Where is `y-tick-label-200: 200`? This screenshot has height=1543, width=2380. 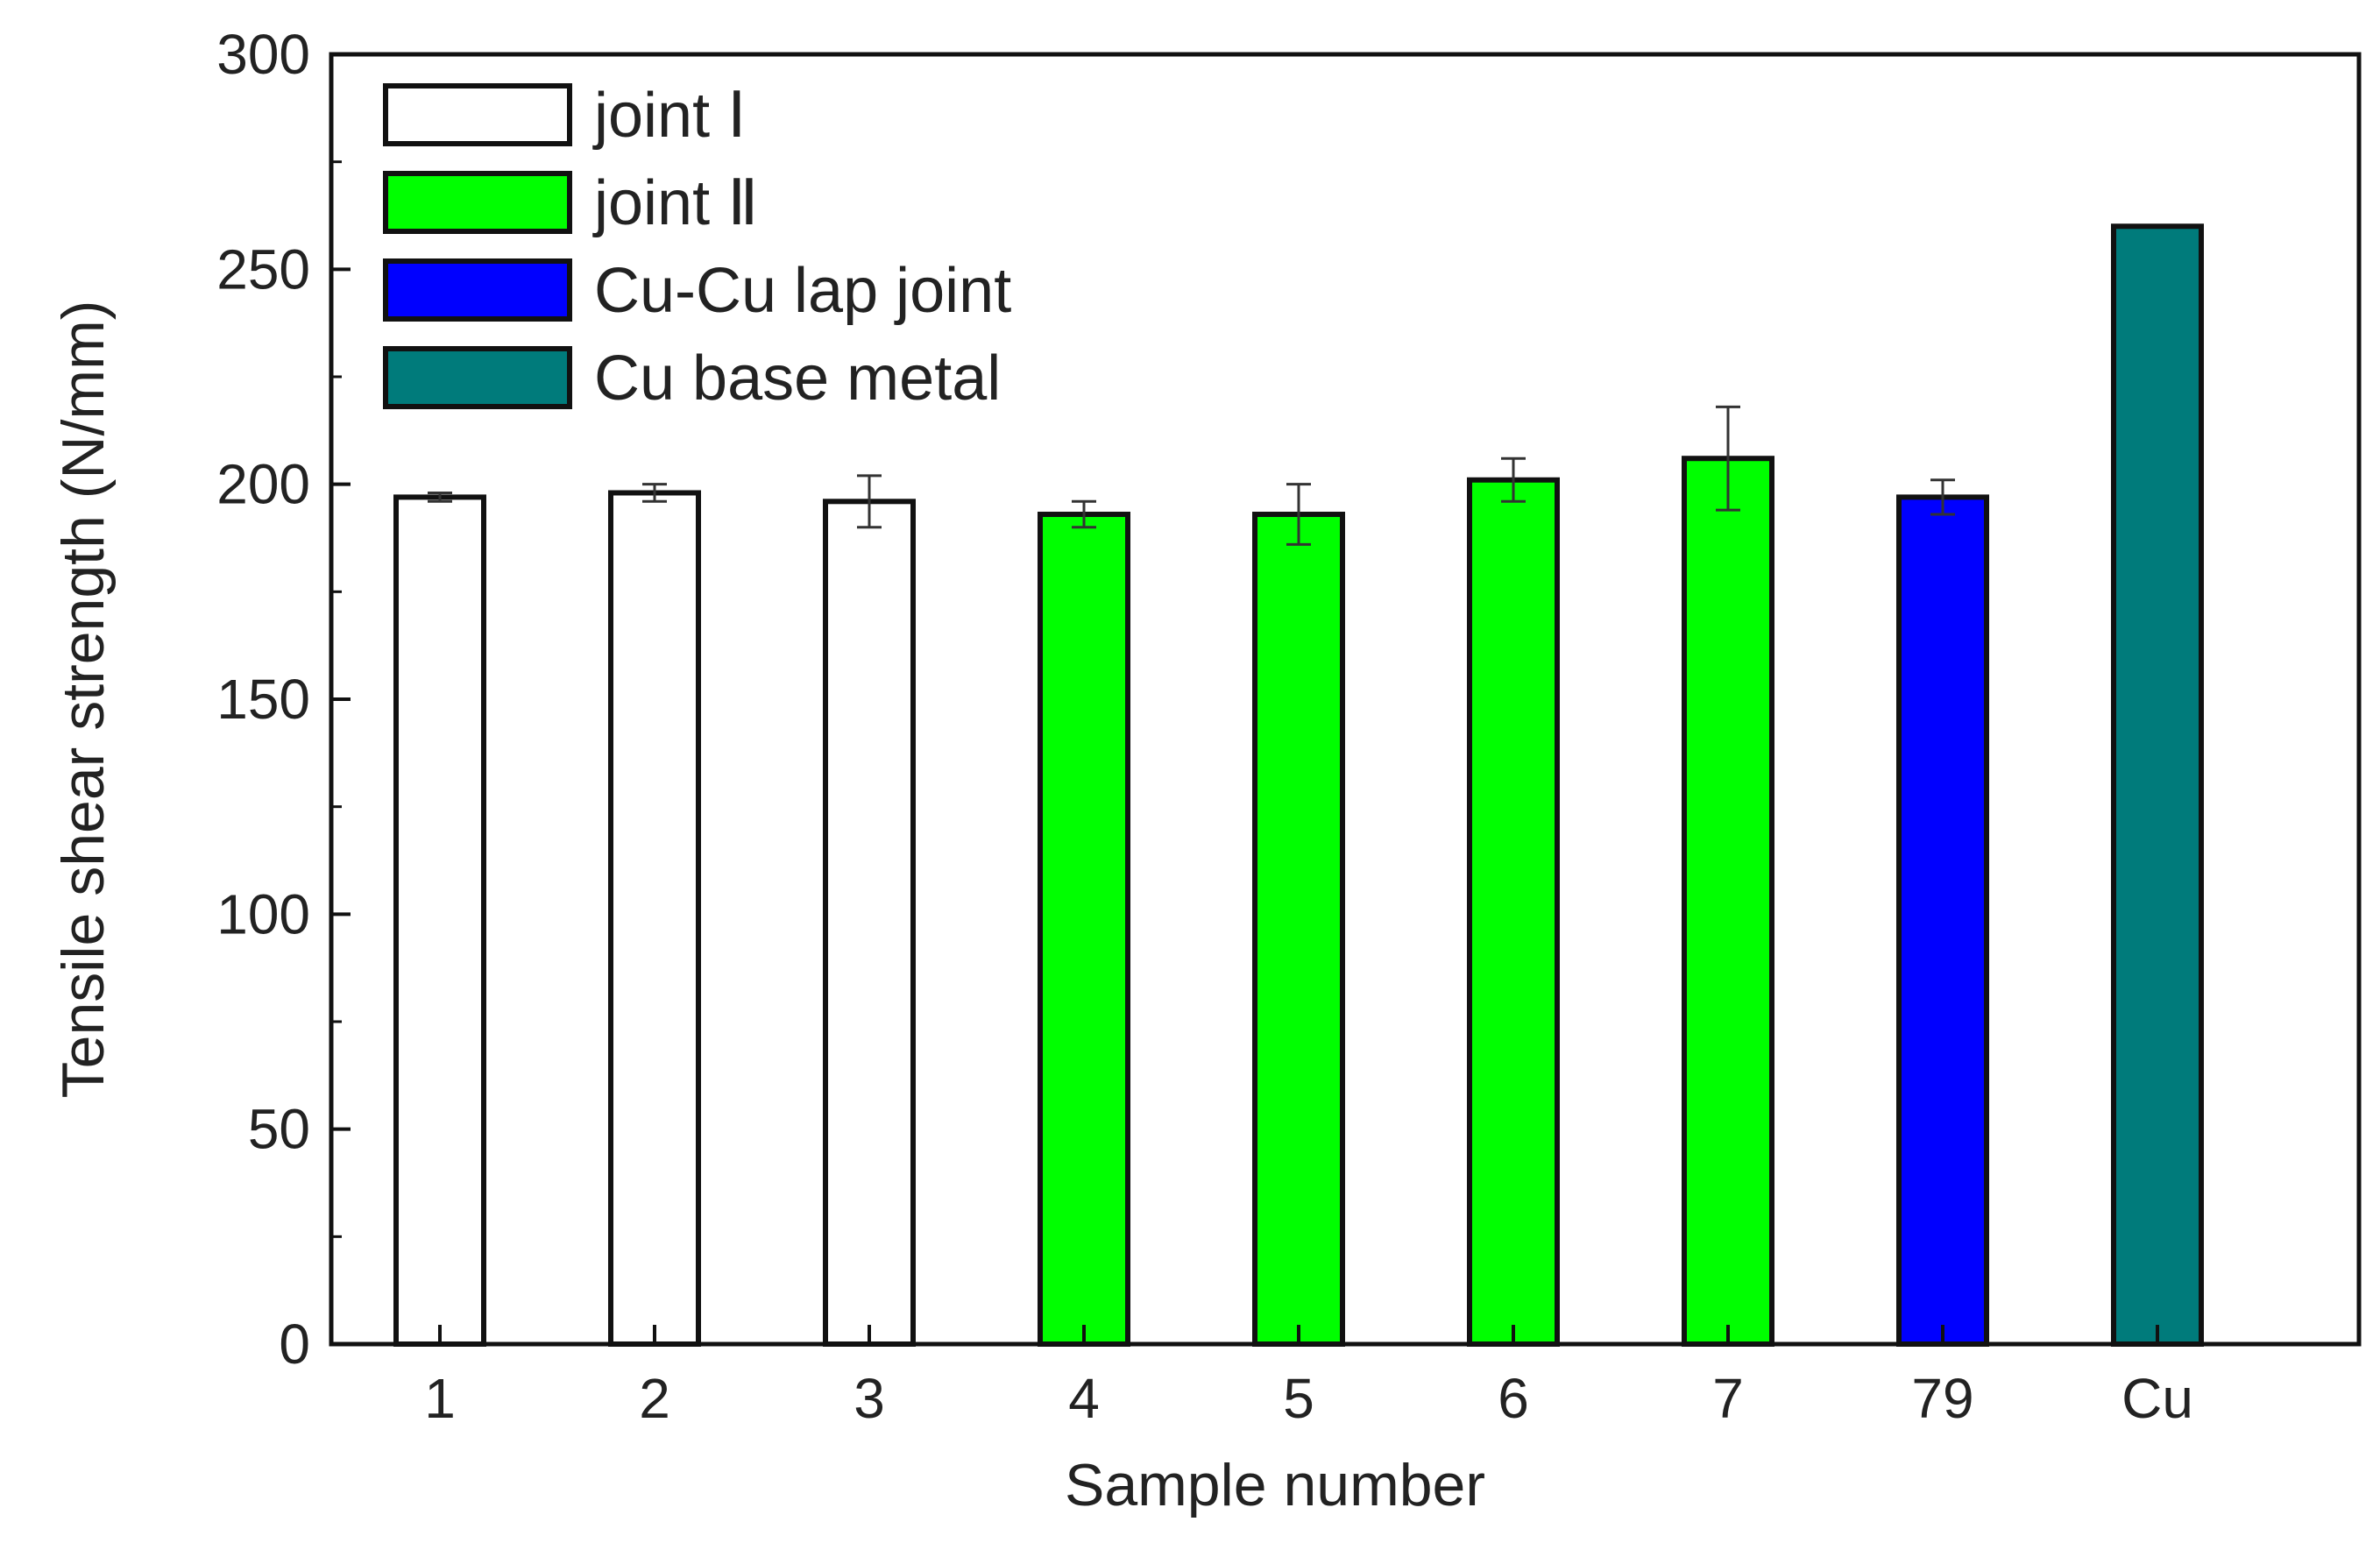 y-tick-label-200: 200 is located at coordinates (263, 484).